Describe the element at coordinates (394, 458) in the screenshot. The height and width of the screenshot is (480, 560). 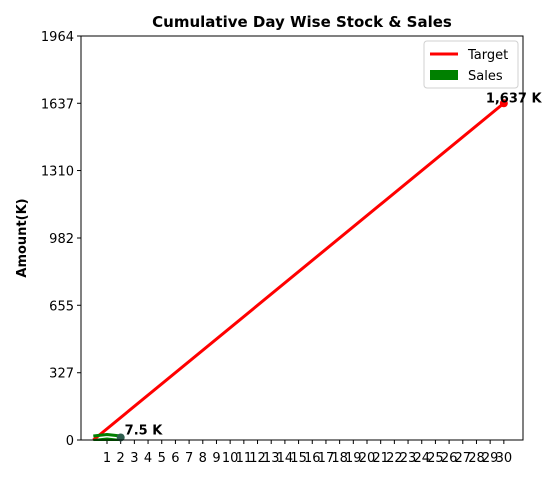
I see `x-tick-label-21: 22` at that location.